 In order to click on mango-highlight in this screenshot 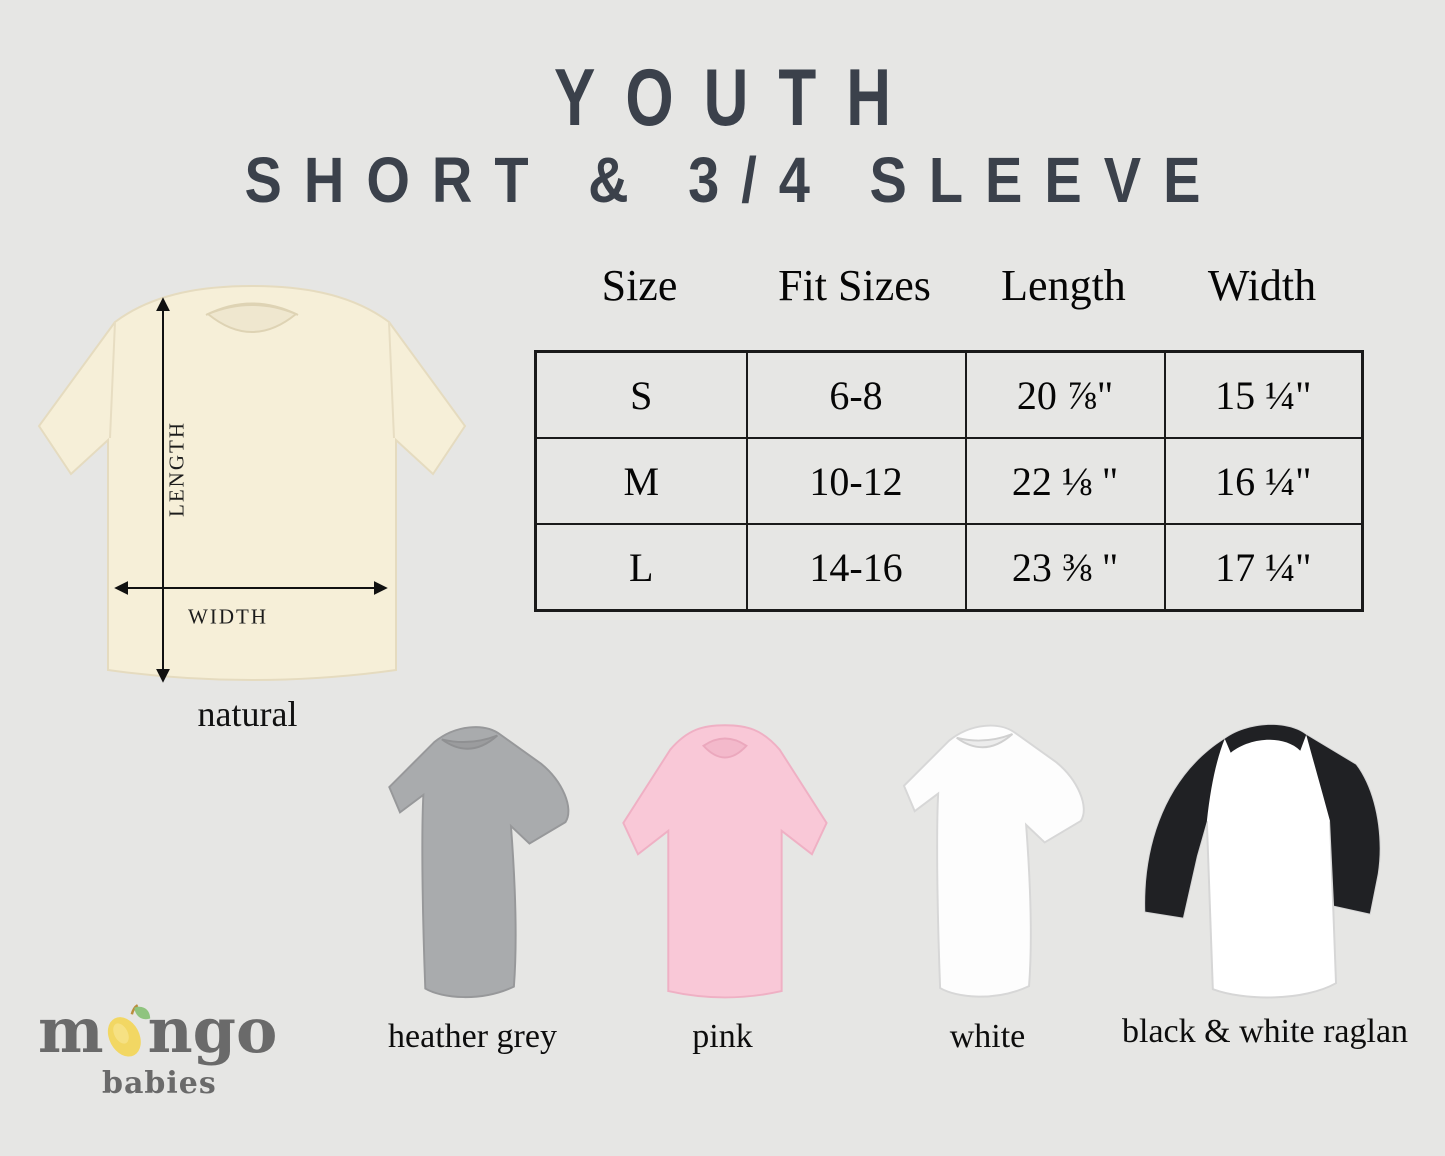, I will do `click(120, 1033)`.